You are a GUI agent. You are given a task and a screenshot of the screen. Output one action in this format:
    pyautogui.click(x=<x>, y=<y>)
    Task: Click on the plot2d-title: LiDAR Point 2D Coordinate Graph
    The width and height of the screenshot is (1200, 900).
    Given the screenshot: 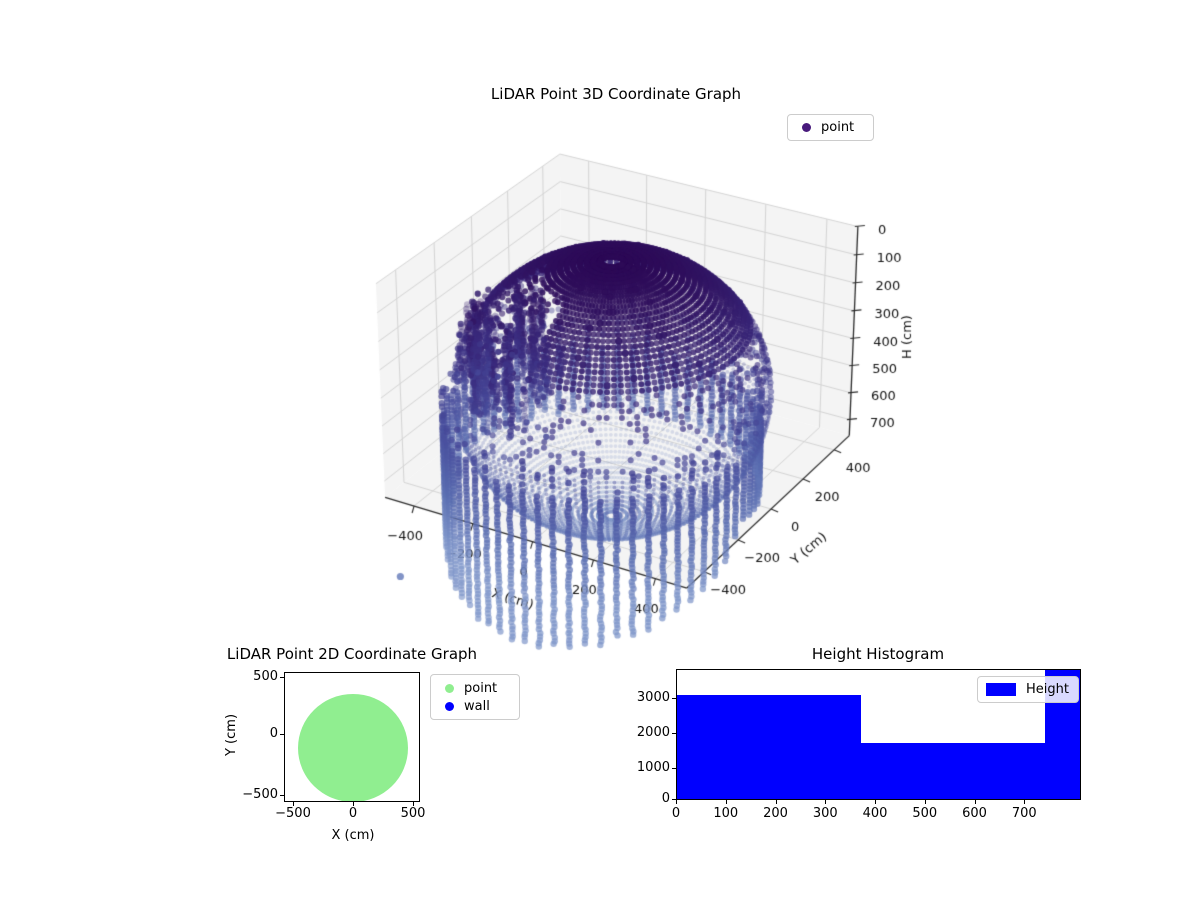 What is the action you would take?
    pyautogui.click(x=352, y=654)
    